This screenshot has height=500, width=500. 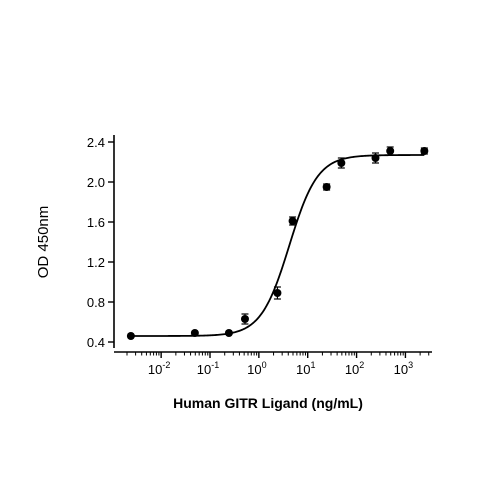 I want to click on x-tick-label: 10⁻², so click(x=159, y=368).